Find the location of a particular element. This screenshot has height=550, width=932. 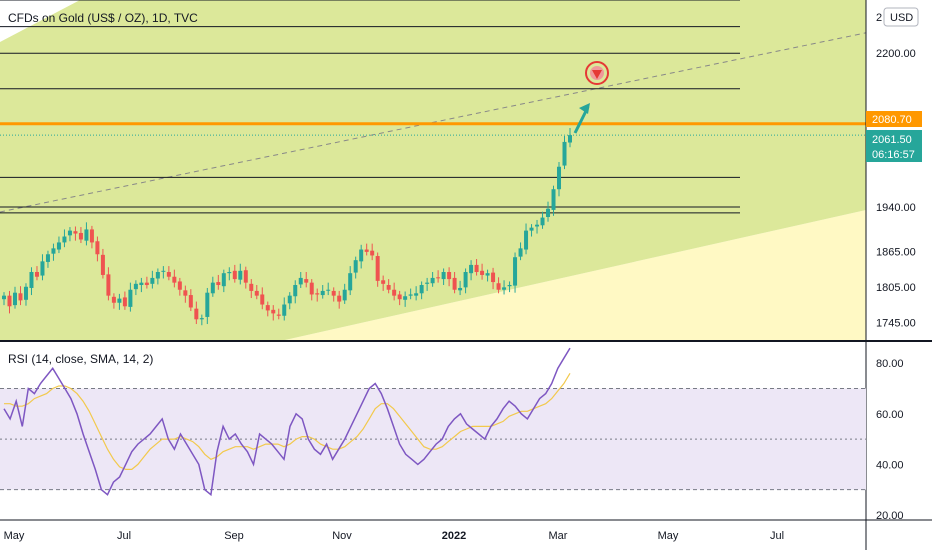

rsi-tick-label: 60.00 is located at coordinates (890, 415).